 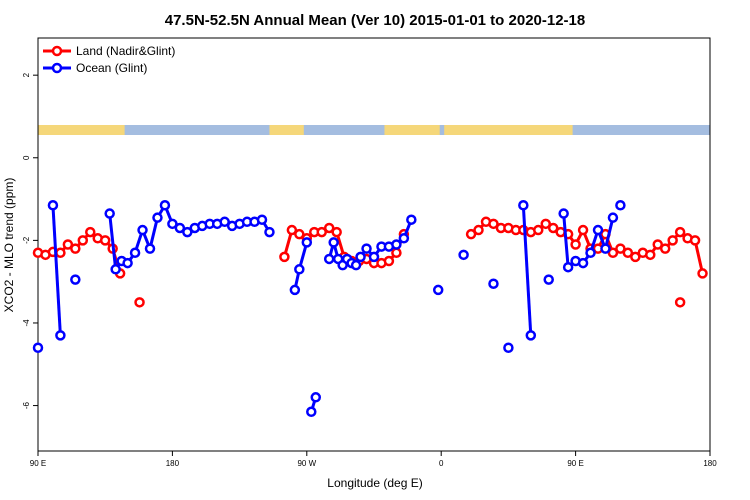 I want to click on y-axis: 2 0 -2 -4 -6, so click(x=30, y=240).